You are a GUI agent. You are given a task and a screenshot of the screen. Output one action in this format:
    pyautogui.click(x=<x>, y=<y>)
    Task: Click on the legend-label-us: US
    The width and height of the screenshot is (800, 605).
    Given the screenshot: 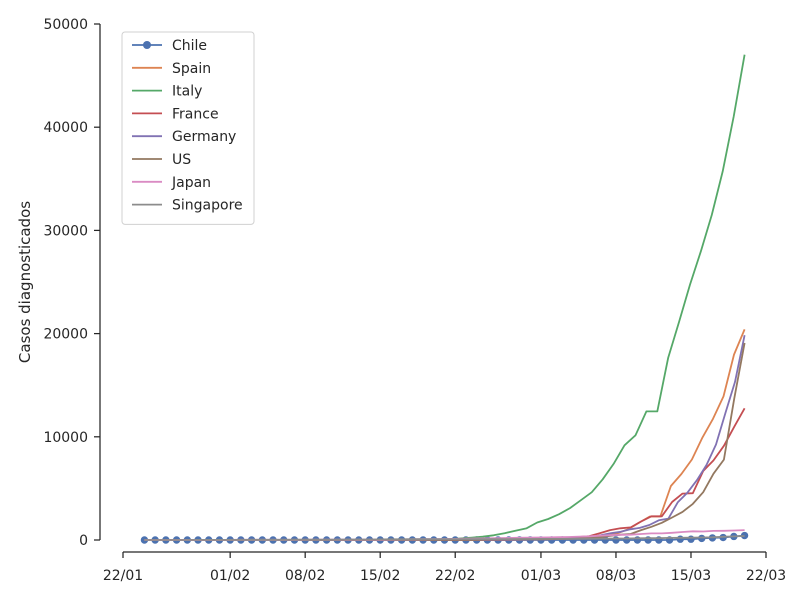 What is the action you would take?
    pyautogui.click(x=181, y=160)
    